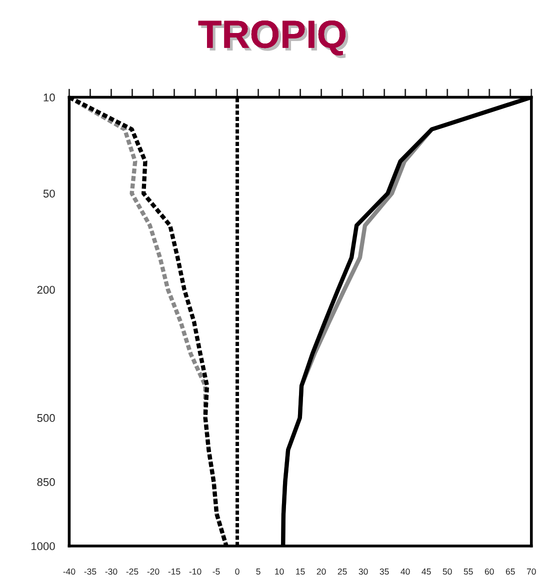 The height and width of the screenshot is (579, 545). Describe the element at coordinates (300, 571) in the screenshot. I see `x-tick-label: 15` at that location.